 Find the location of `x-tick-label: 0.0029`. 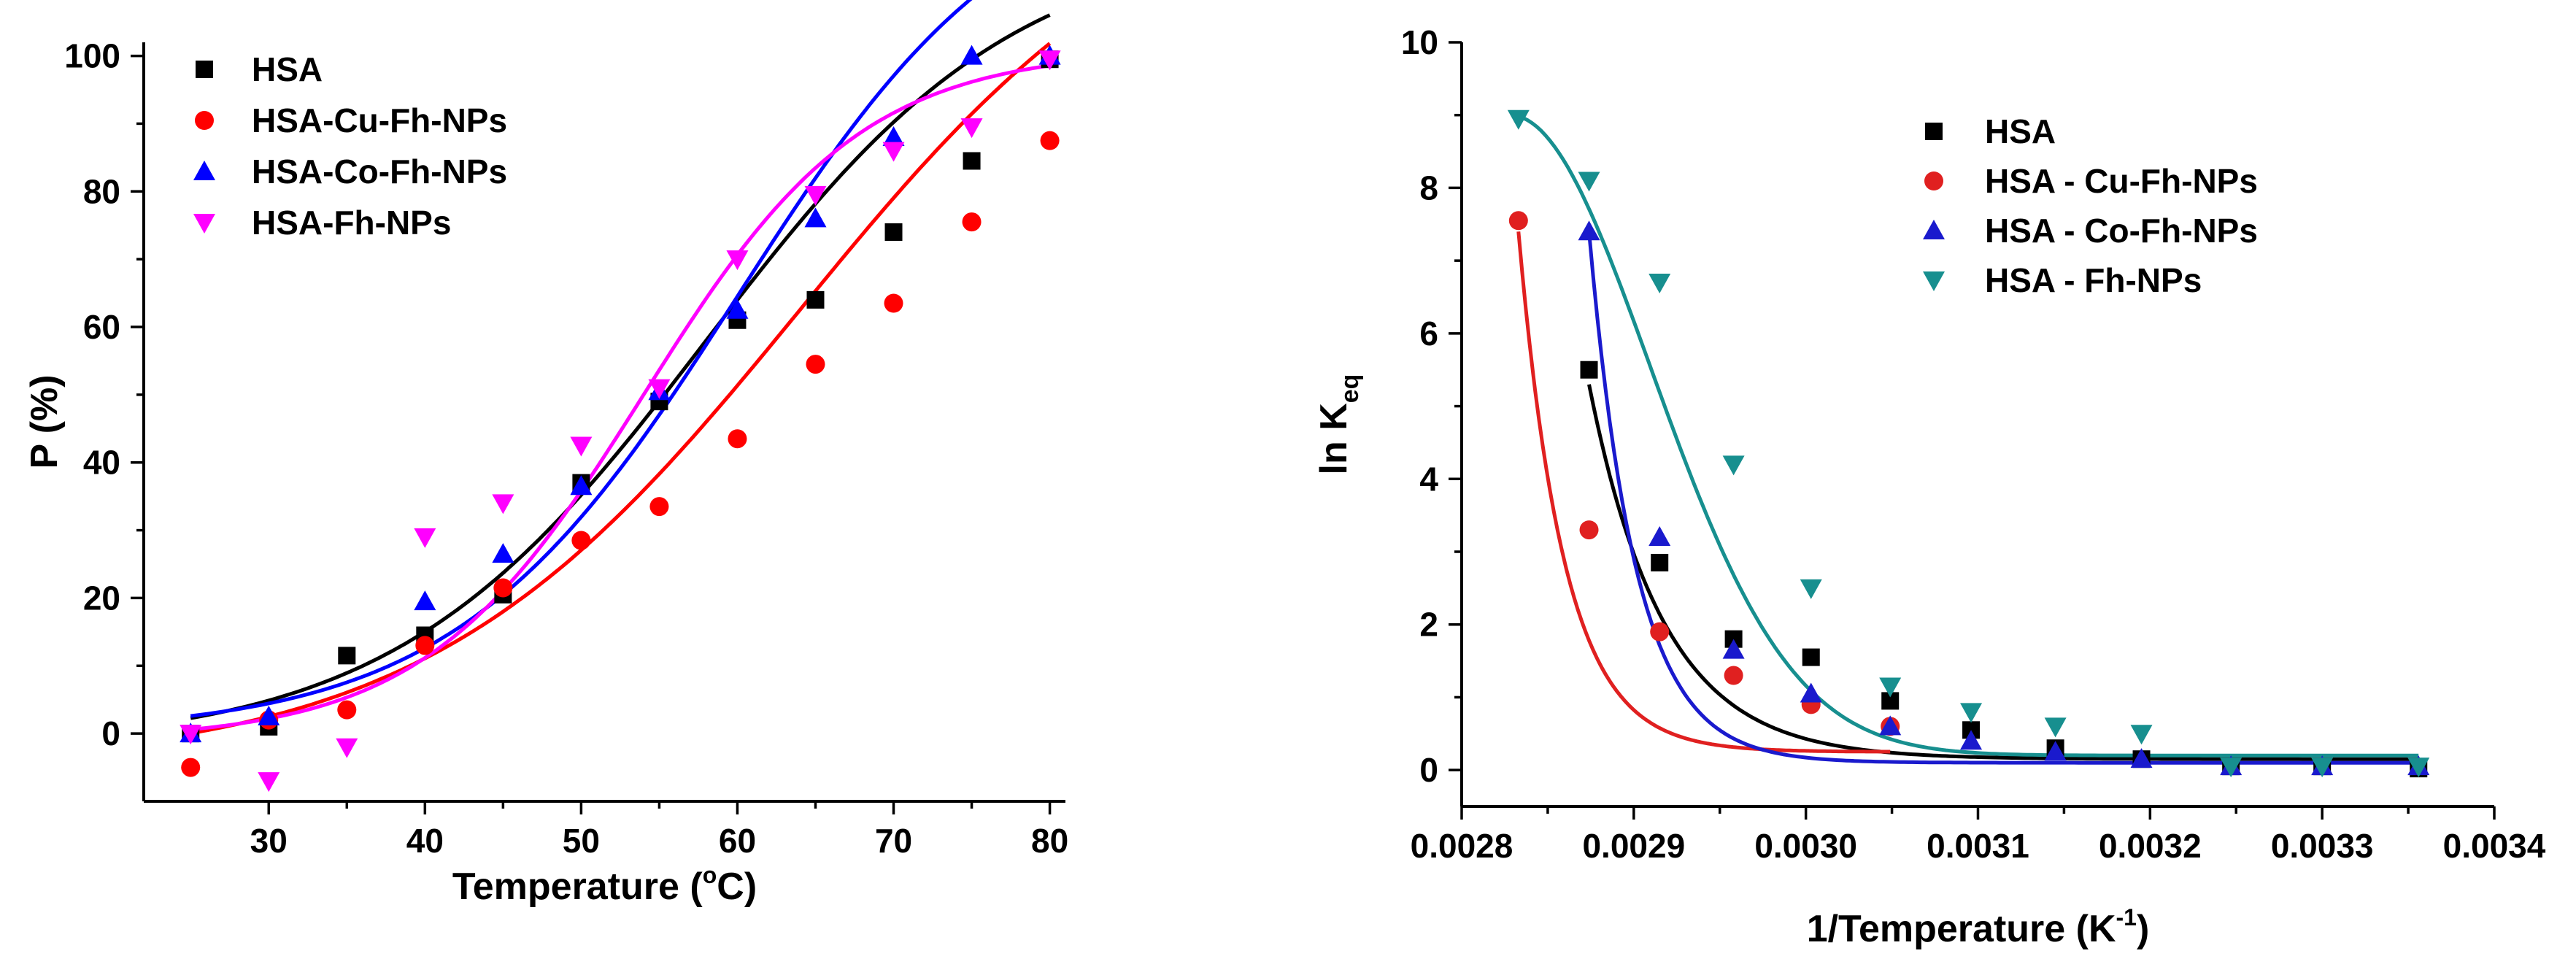

x-tick-label: 0.0029 is located at coordinates (1633, 846).